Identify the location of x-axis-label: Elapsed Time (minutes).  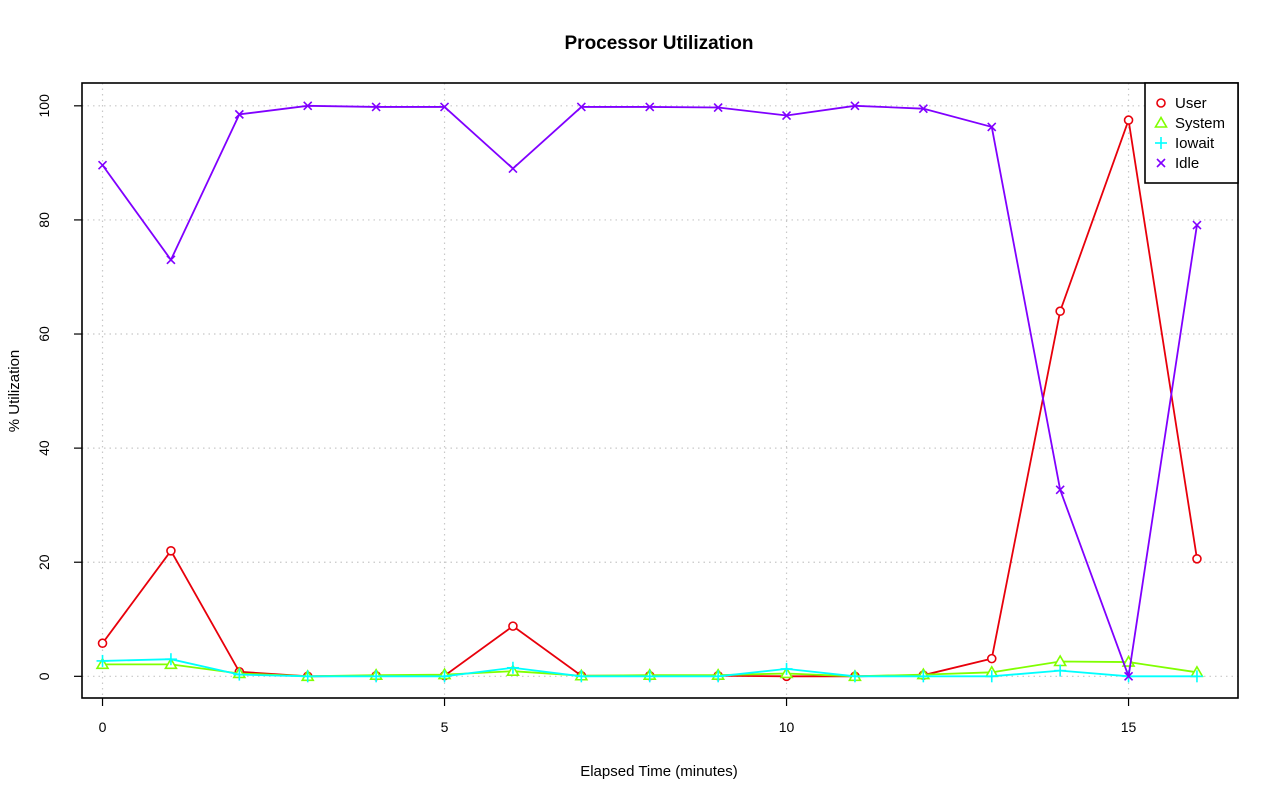
(659, 771).